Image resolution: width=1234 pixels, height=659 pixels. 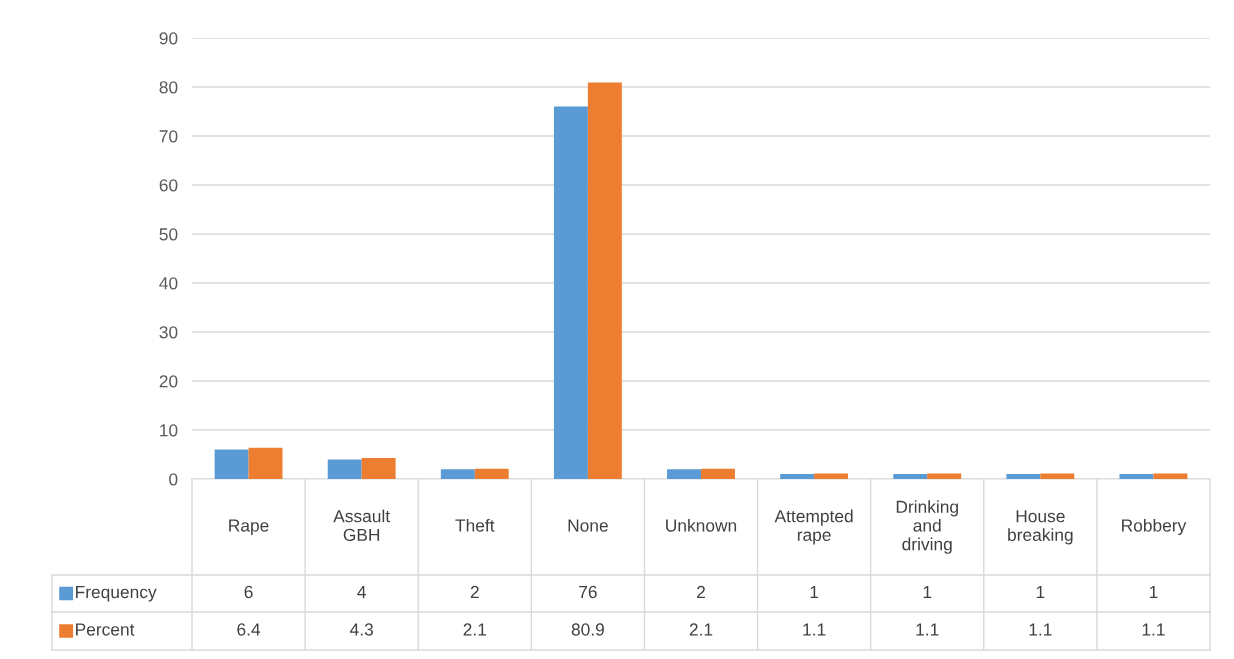 What do you see at coordinates (361, 592) in the screenshot?
I see `data-label: 4` at bounding box center [361, 592].